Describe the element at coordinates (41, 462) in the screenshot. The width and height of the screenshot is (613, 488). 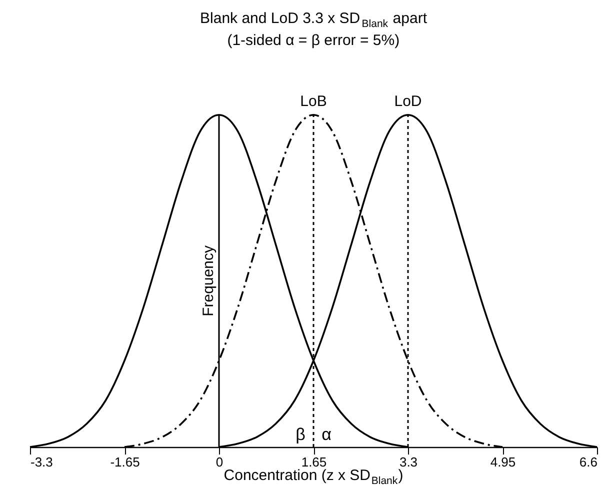
I see `x-tick-label: -3.3` at that location.